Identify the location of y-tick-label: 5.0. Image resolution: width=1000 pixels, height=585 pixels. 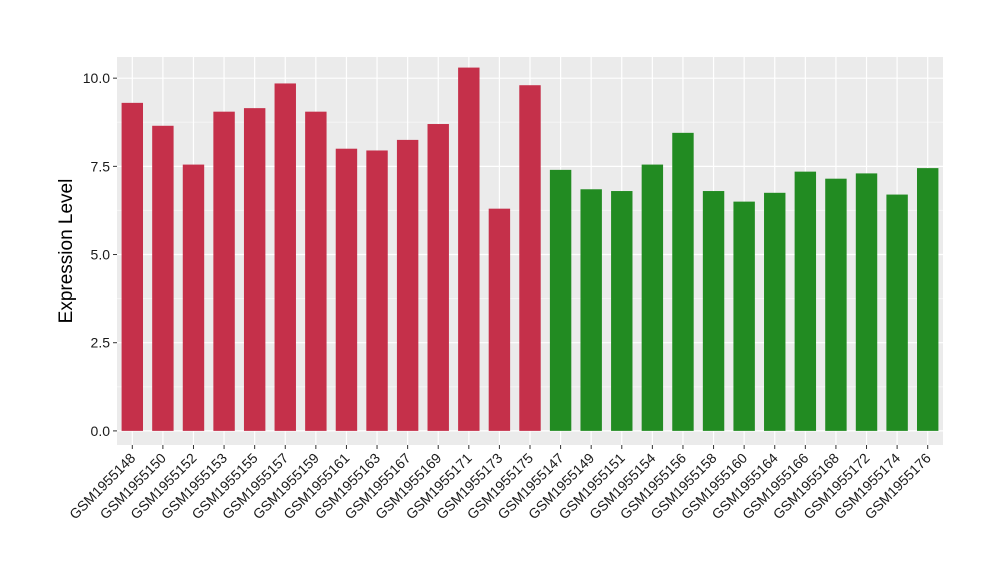
(101, 255).